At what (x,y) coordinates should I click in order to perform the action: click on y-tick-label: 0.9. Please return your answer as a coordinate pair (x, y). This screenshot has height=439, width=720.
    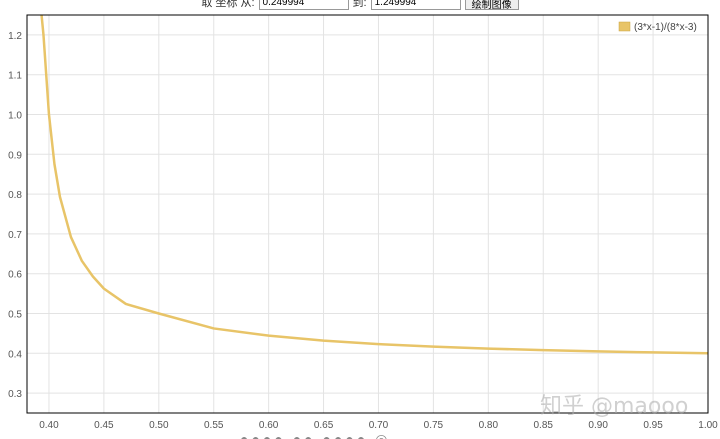
    Looking at the image, I should click on (15, 155).